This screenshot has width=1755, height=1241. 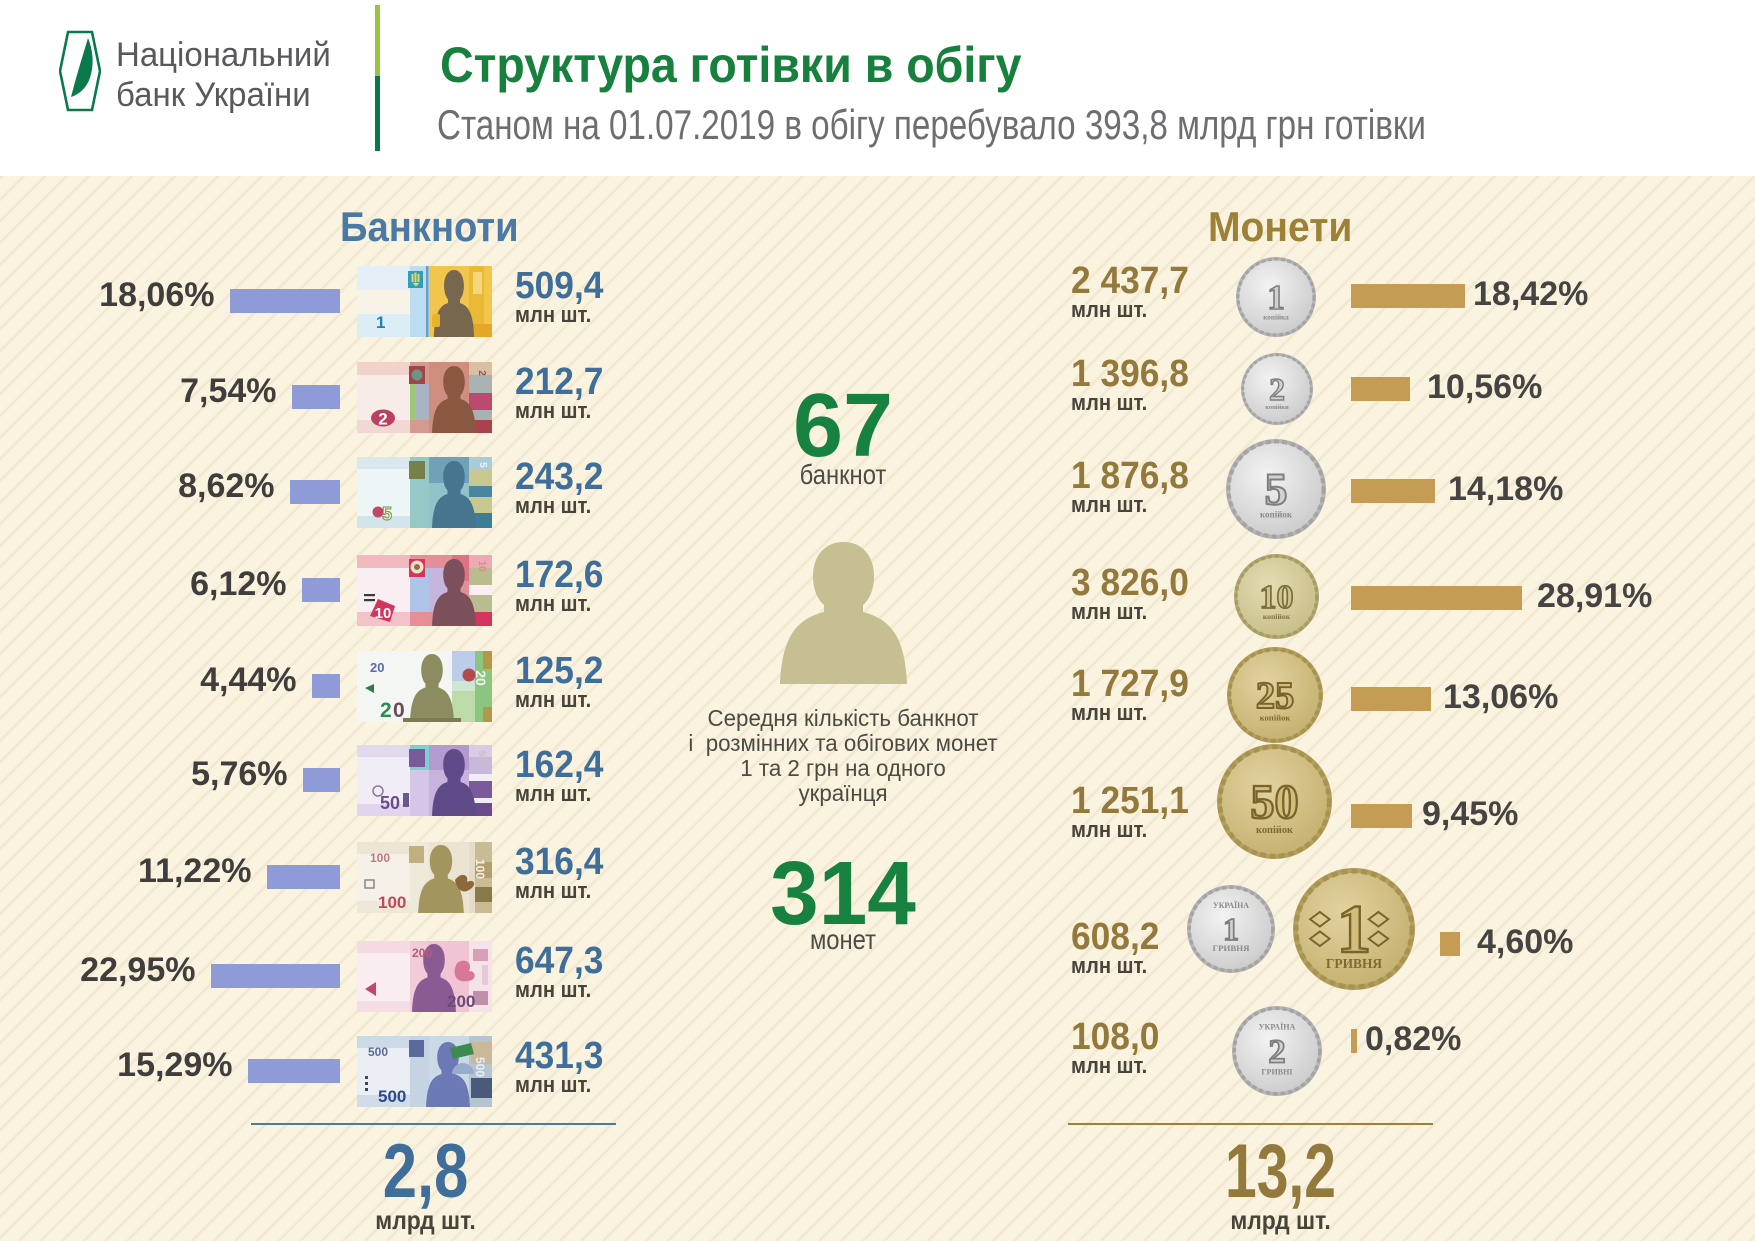 I want to click on svg-text: ГРИВНІ, so click(x=1276, y=1071).